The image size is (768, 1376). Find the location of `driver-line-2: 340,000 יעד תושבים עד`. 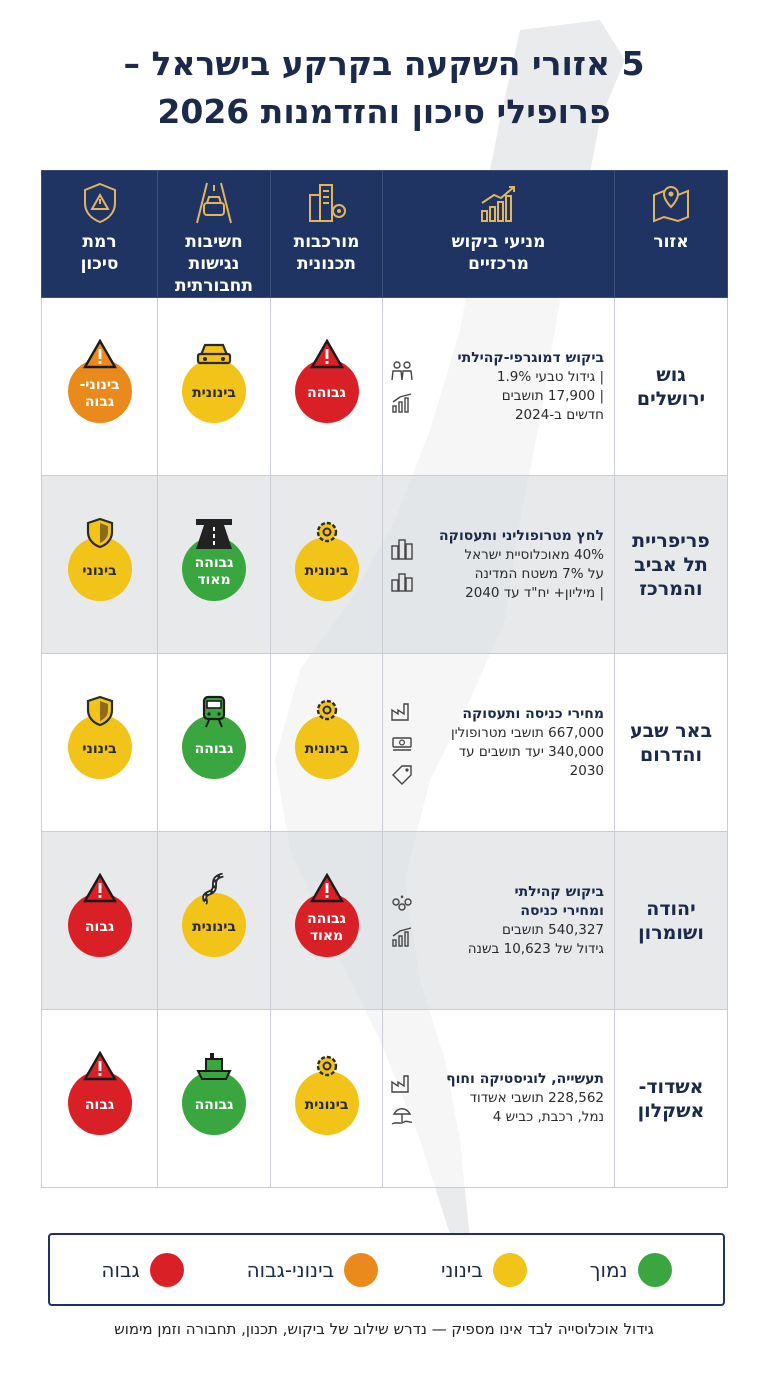

driver-line-2: 340,000 יעד תושבים עד is located at coordinates (531, 751).